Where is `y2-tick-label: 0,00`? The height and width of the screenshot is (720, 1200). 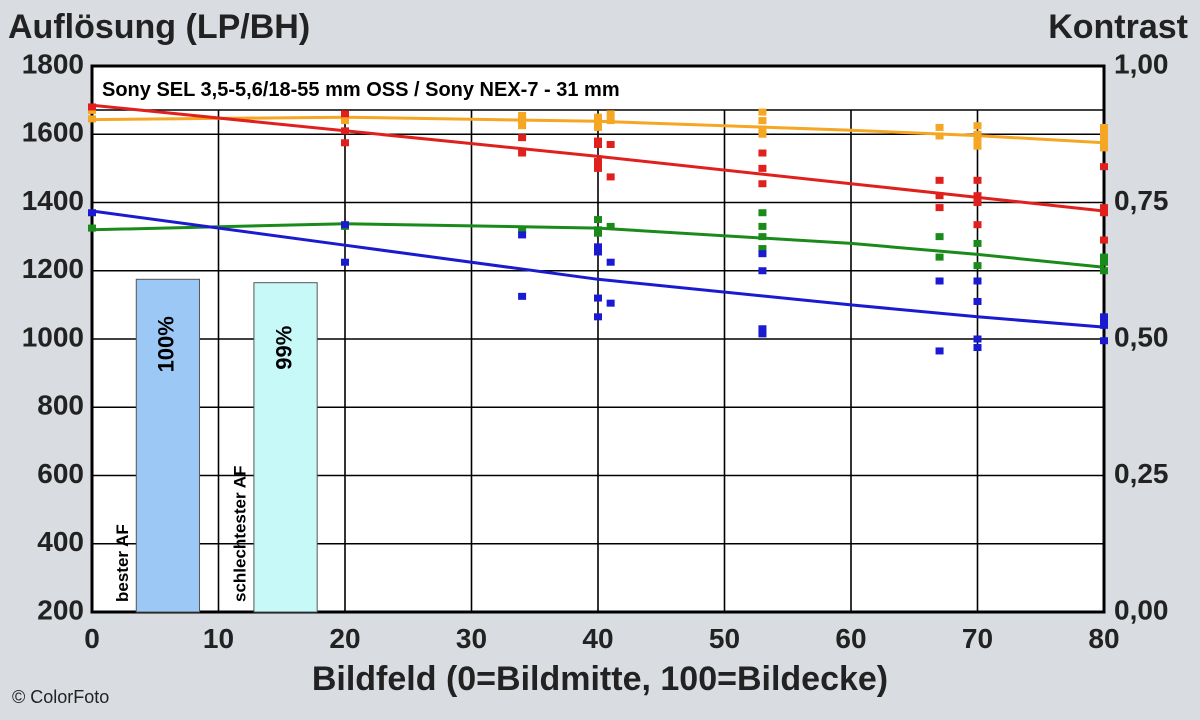 y2-tick-label: 0,00 is located at coordinates (1141, 609).